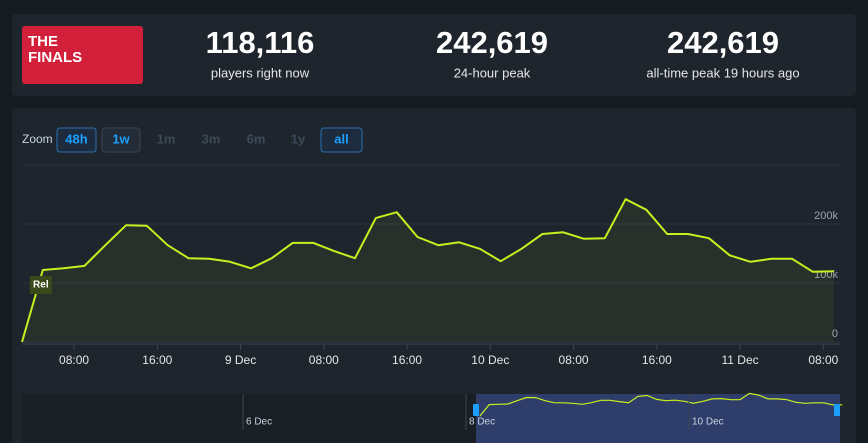 The width and height of the screenshot is (868, 443). Describe the element at coordinates (166, 138) in the screenshot. I see `zoom-option: 1m` at that location.